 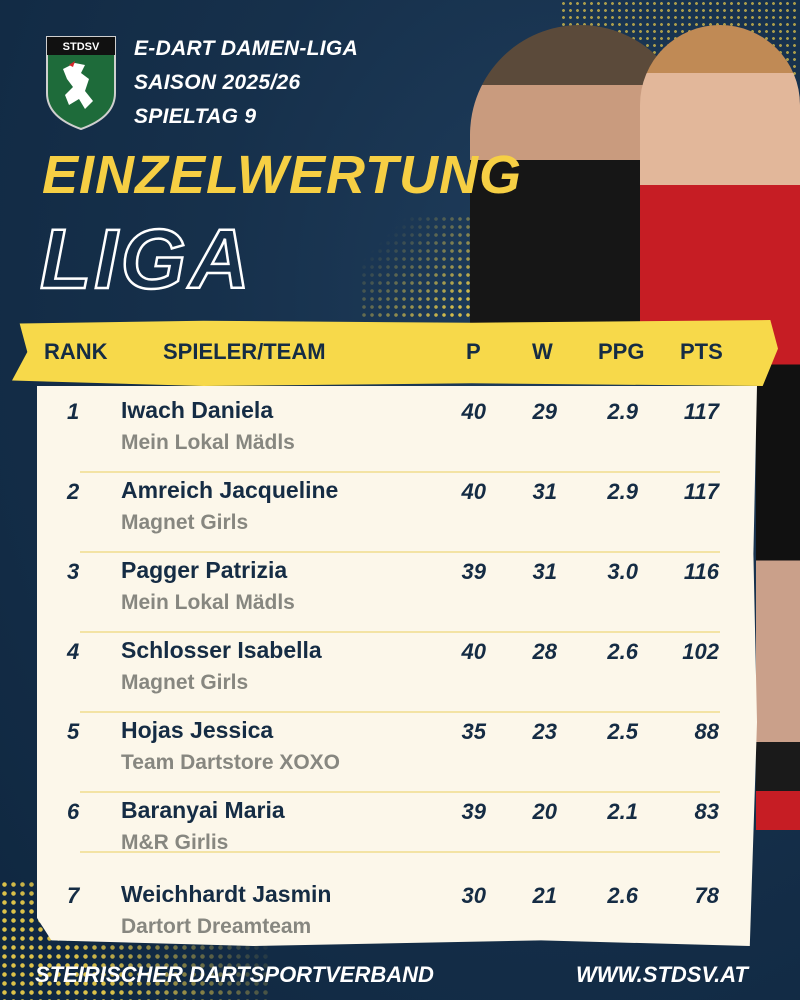 What do you see at coordinates (778, 585) in the screenshot?
I see `player-photo-2-lower` at bounding box center [778, 585].